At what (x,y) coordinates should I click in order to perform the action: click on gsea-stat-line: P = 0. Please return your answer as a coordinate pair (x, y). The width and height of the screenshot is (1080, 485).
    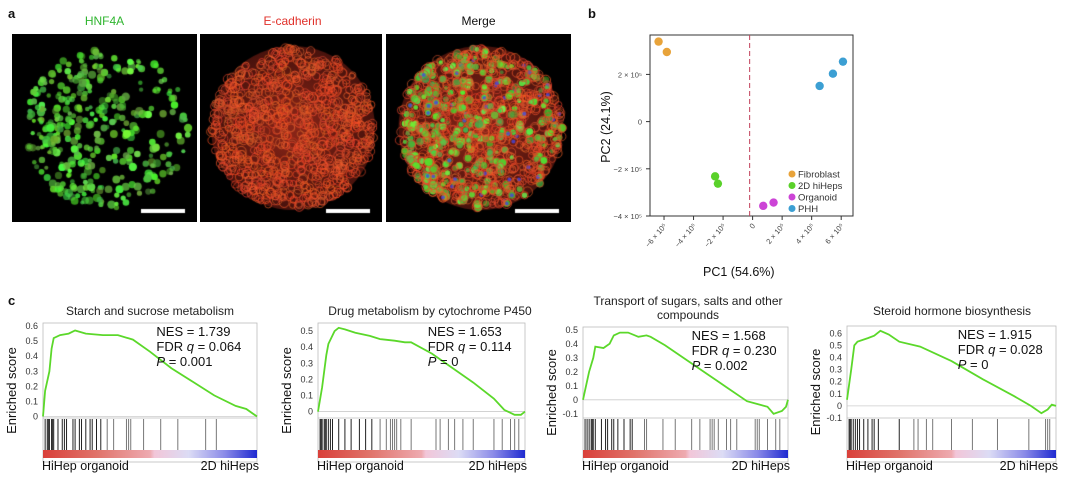
    Looking at the image, I should click on (1000, 364).